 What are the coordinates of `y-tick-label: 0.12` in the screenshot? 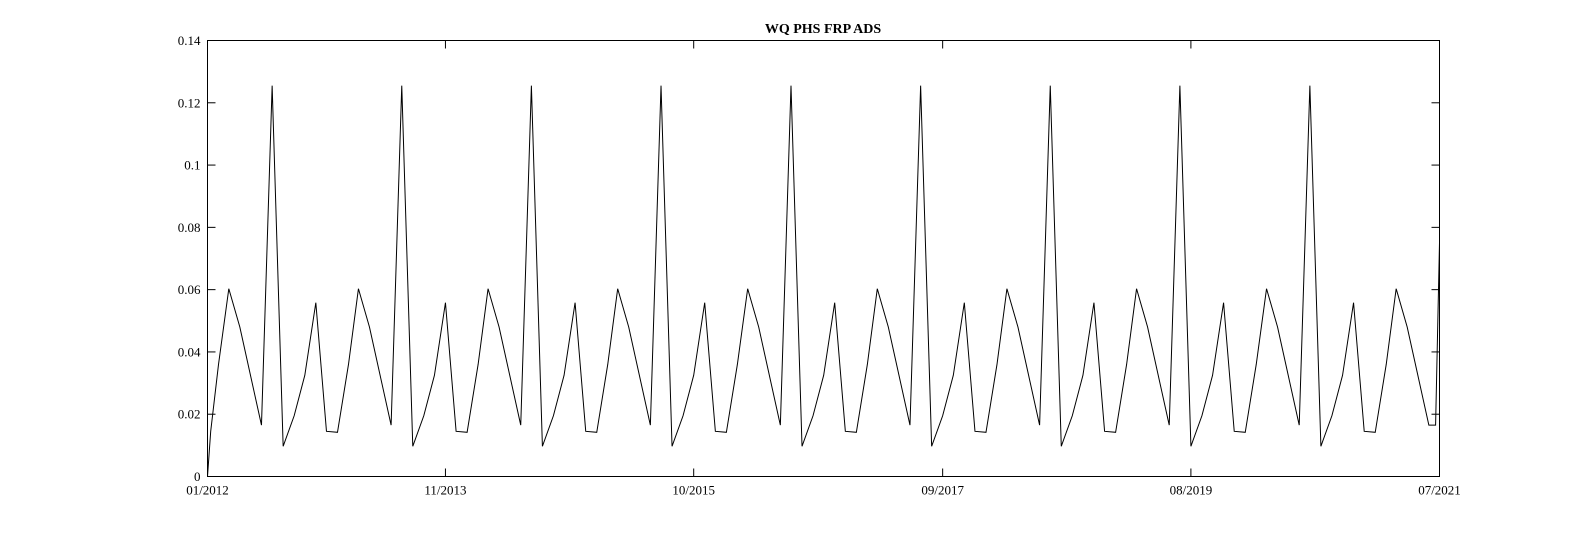 It's located at (189, 102).